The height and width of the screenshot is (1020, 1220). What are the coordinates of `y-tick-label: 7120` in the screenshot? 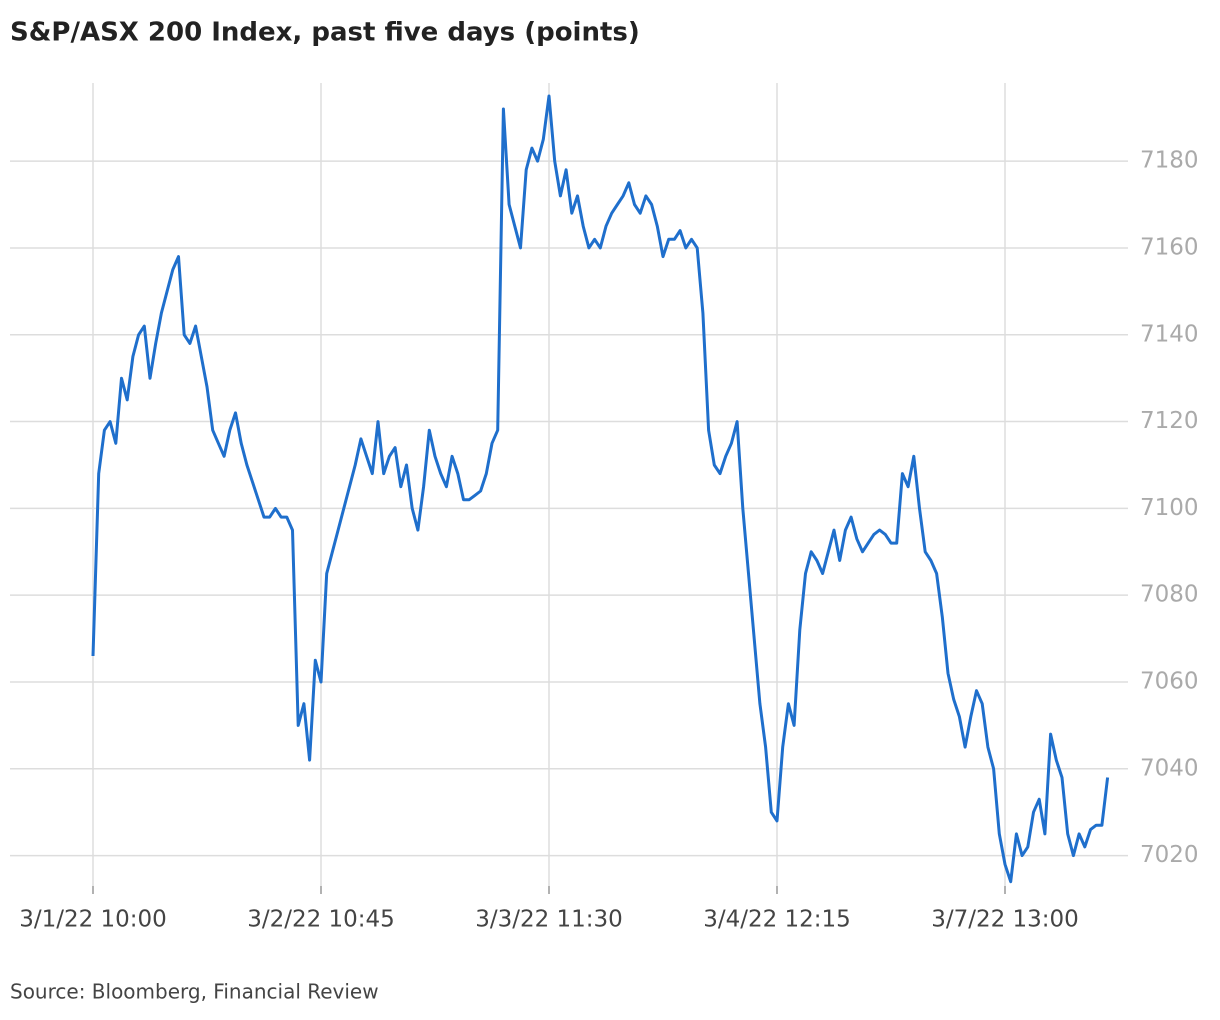 It's located at (1169, 421).